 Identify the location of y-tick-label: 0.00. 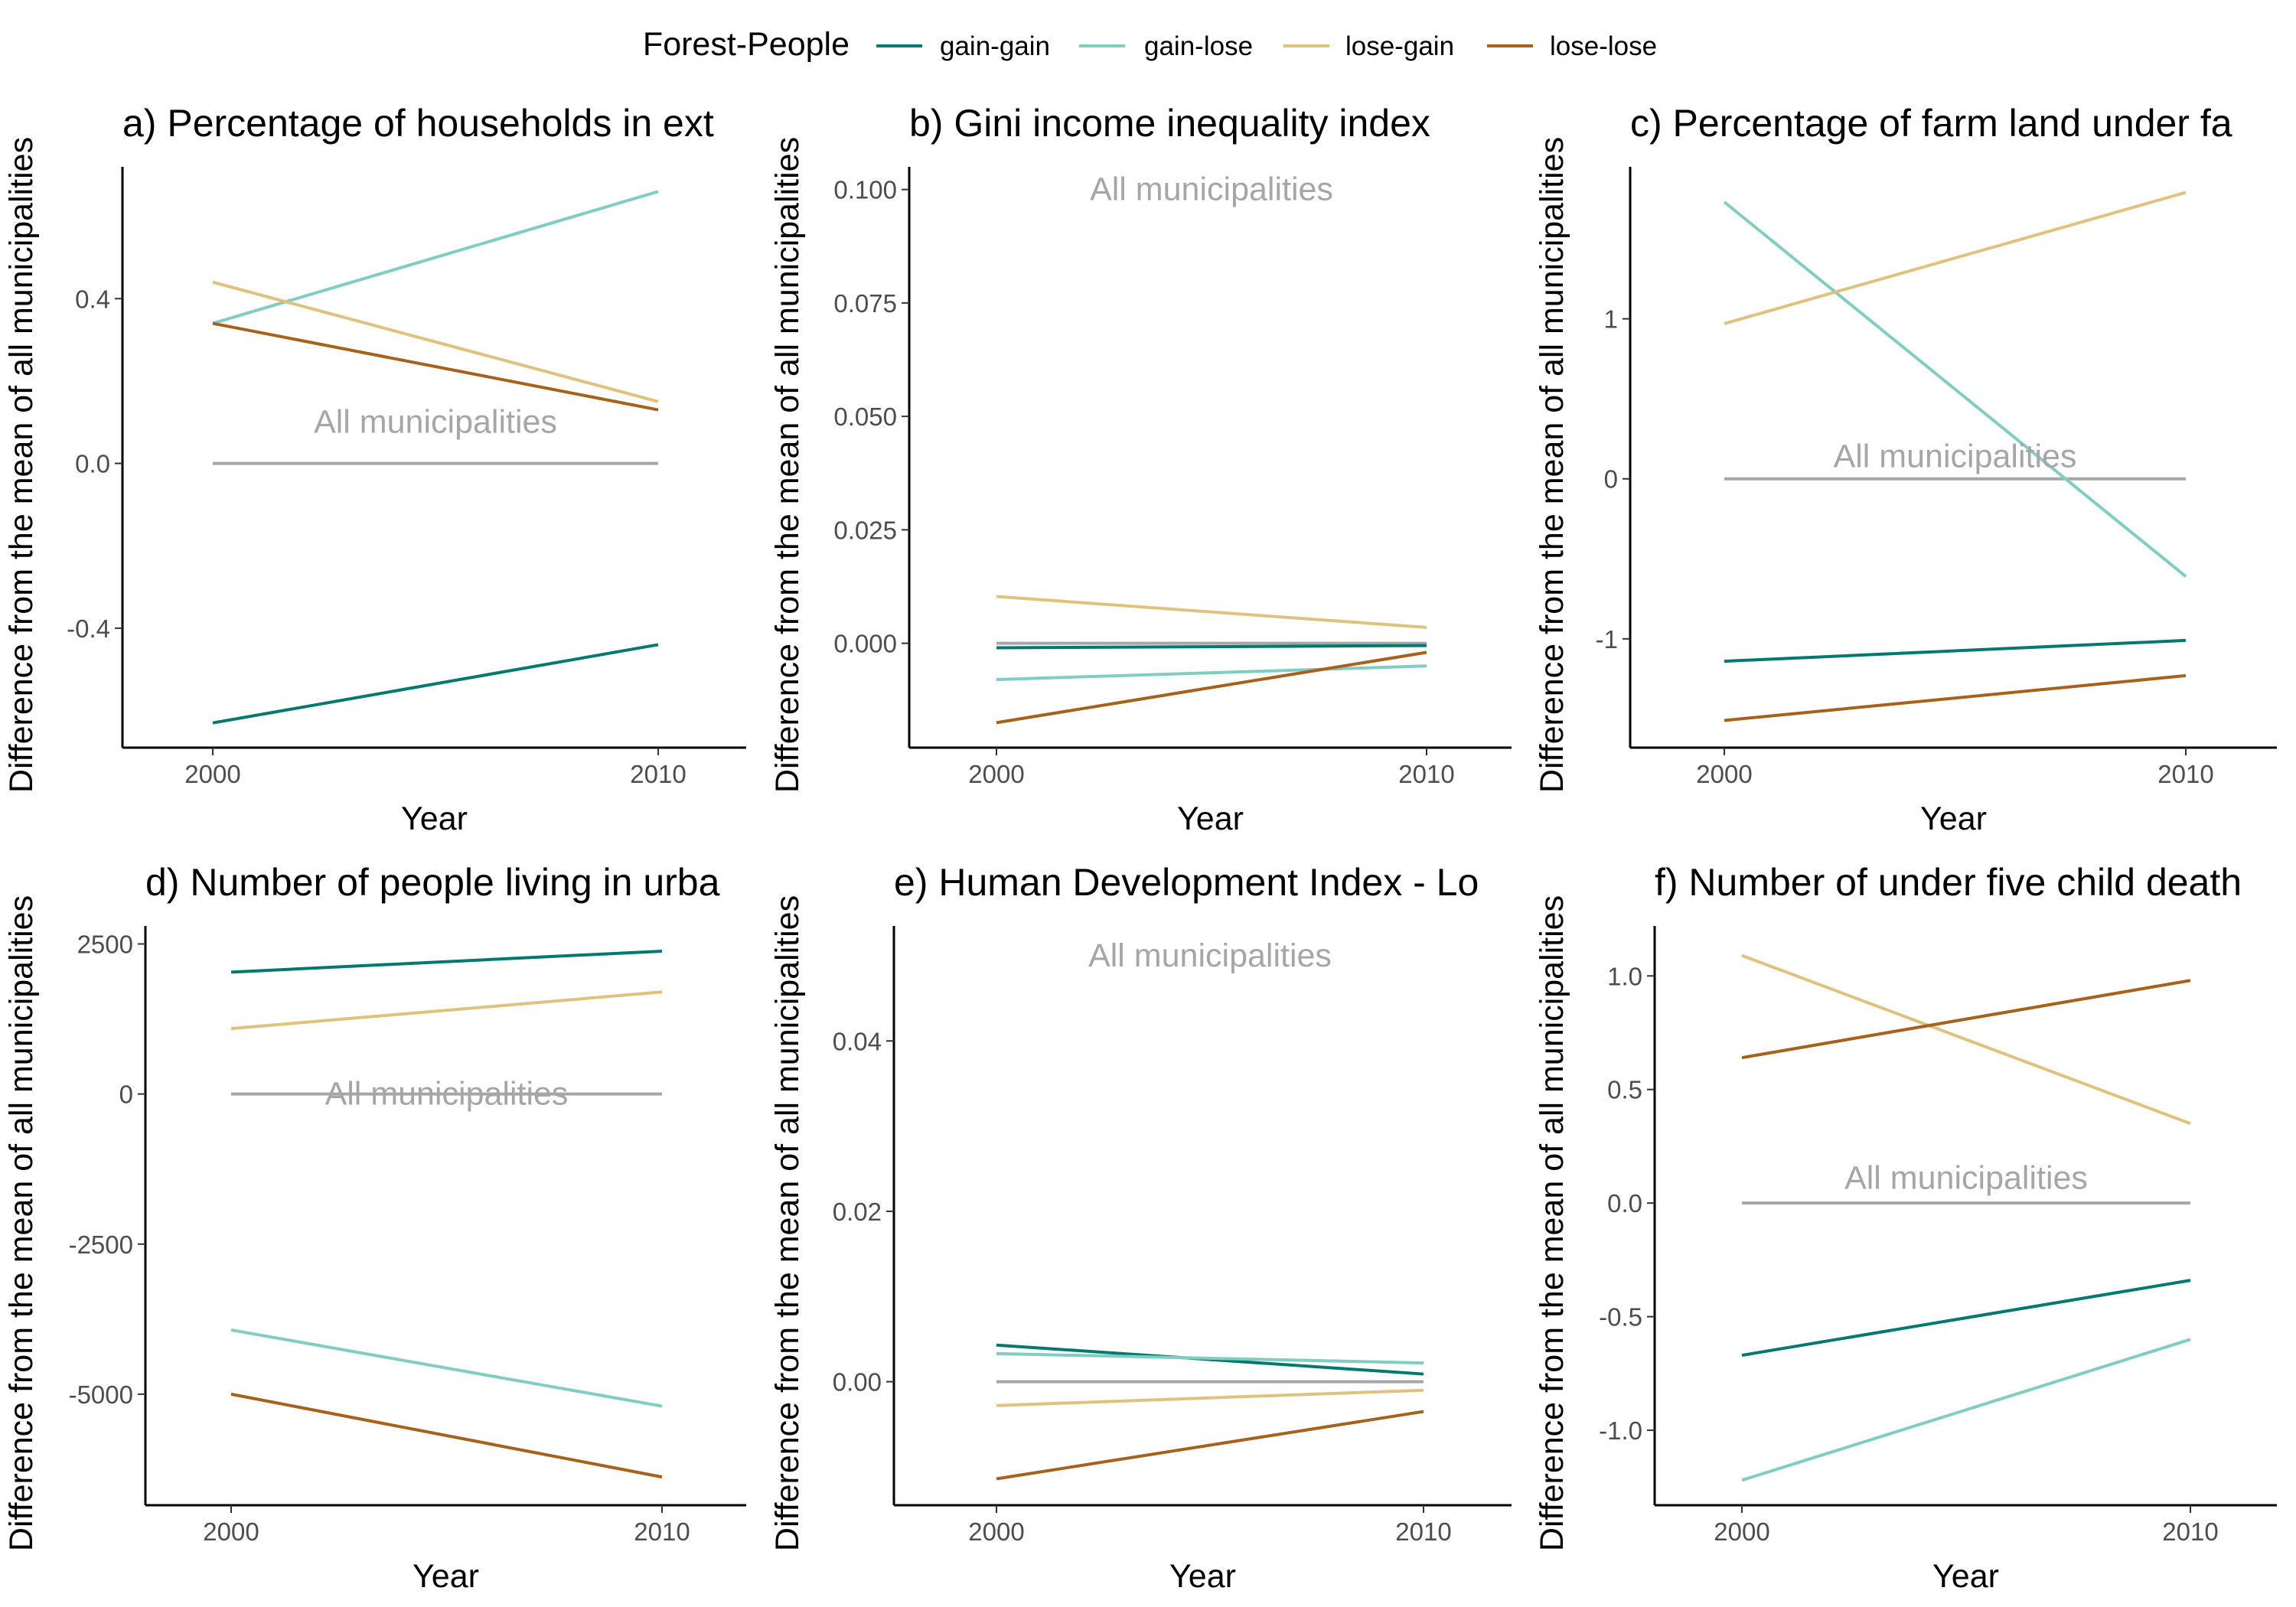
(857, 1382).